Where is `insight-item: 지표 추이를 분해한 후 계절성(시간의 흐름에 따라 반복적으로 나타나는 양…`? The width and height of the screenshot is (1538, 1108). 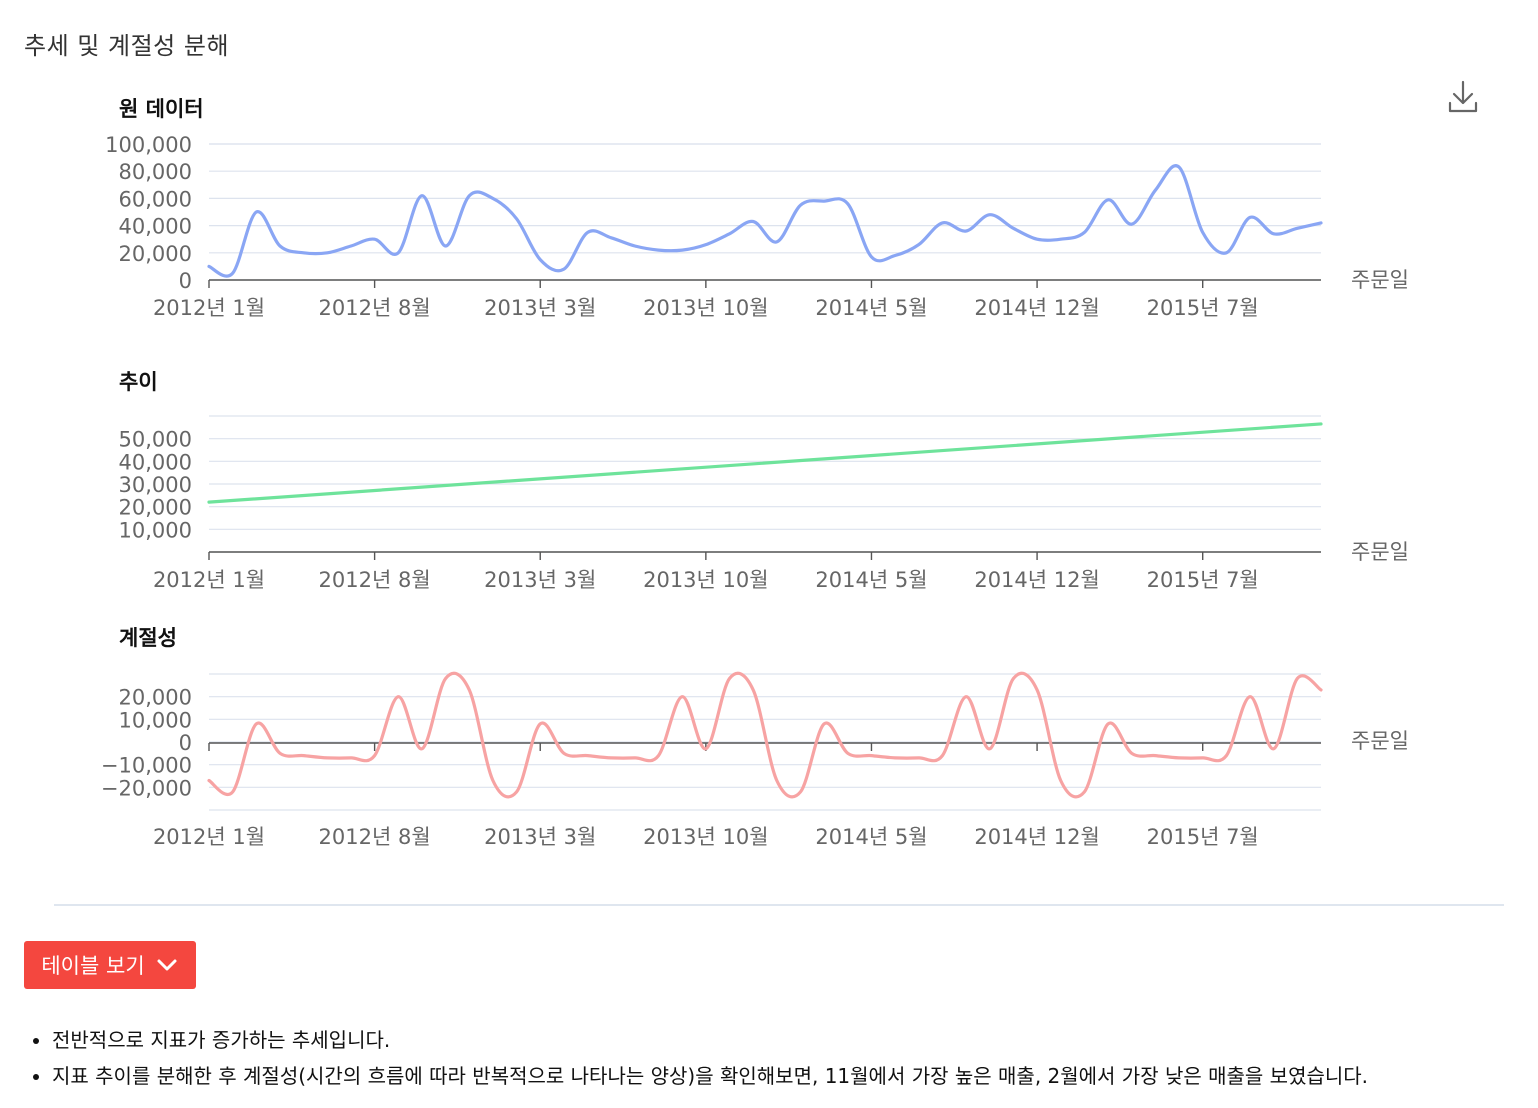 insight-item: 지표 추이를 분해한 후 계절성(시간의 흐름에 따라 반복적으로 나타나는 양… is located at coordinates (795, 1076).